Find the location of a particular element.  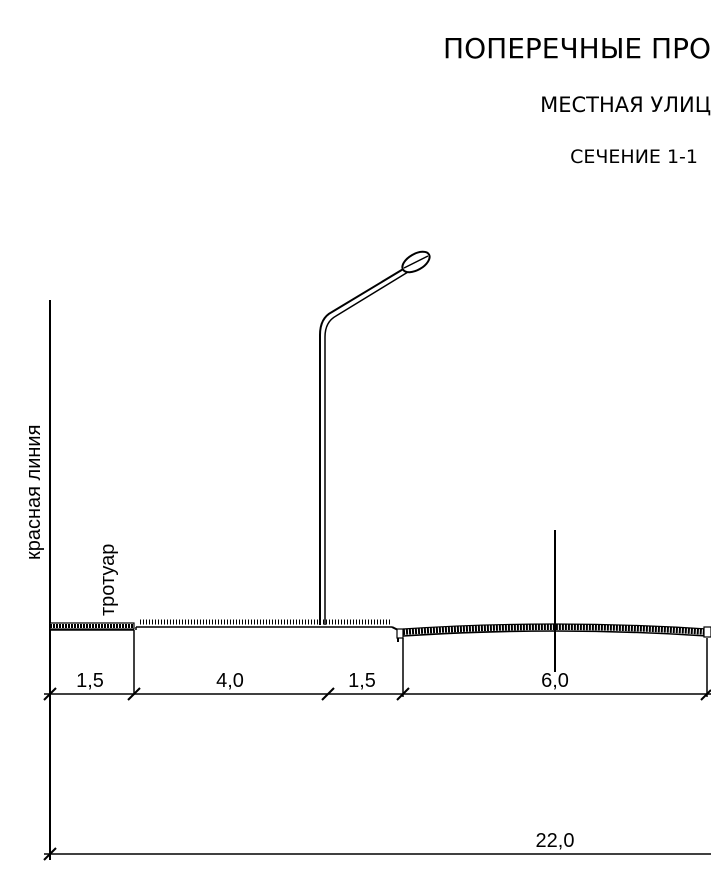

curb-stone is located at coordinates (400, 633).